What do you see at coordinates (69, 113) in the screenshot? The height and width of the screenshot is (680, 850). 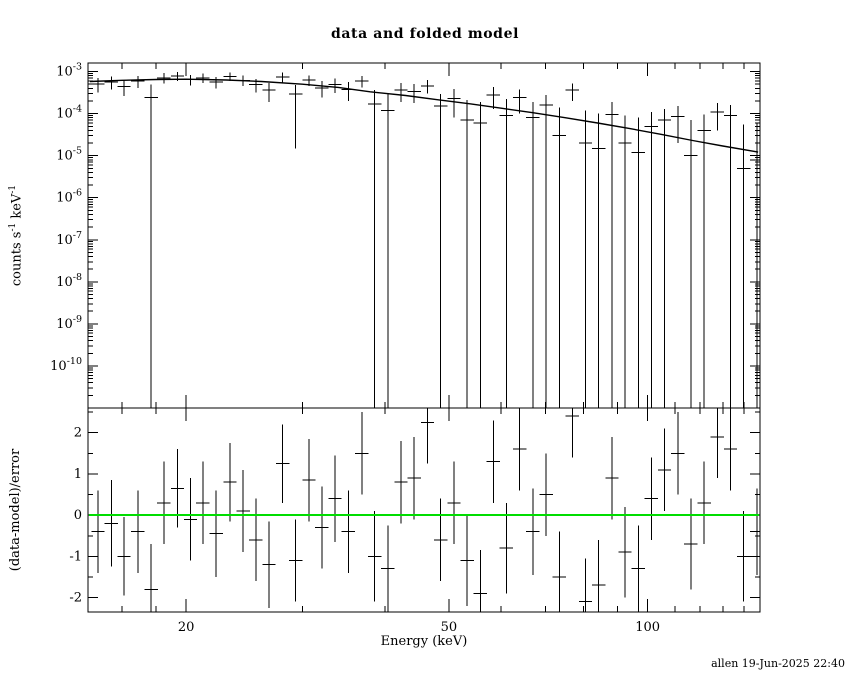 I see `svg-text: 10⁻⁴` at bounding box center [69, 113].